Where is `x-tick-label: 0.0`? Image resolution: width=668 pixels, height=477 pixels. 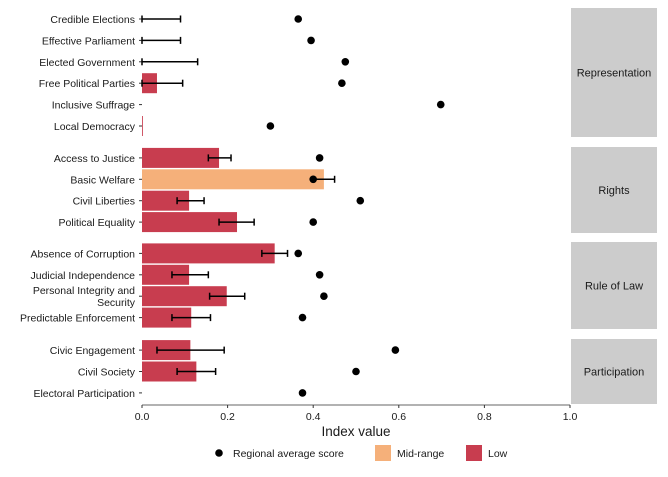
x-tick-label: 0.0 is located at coordinates (142, 417).